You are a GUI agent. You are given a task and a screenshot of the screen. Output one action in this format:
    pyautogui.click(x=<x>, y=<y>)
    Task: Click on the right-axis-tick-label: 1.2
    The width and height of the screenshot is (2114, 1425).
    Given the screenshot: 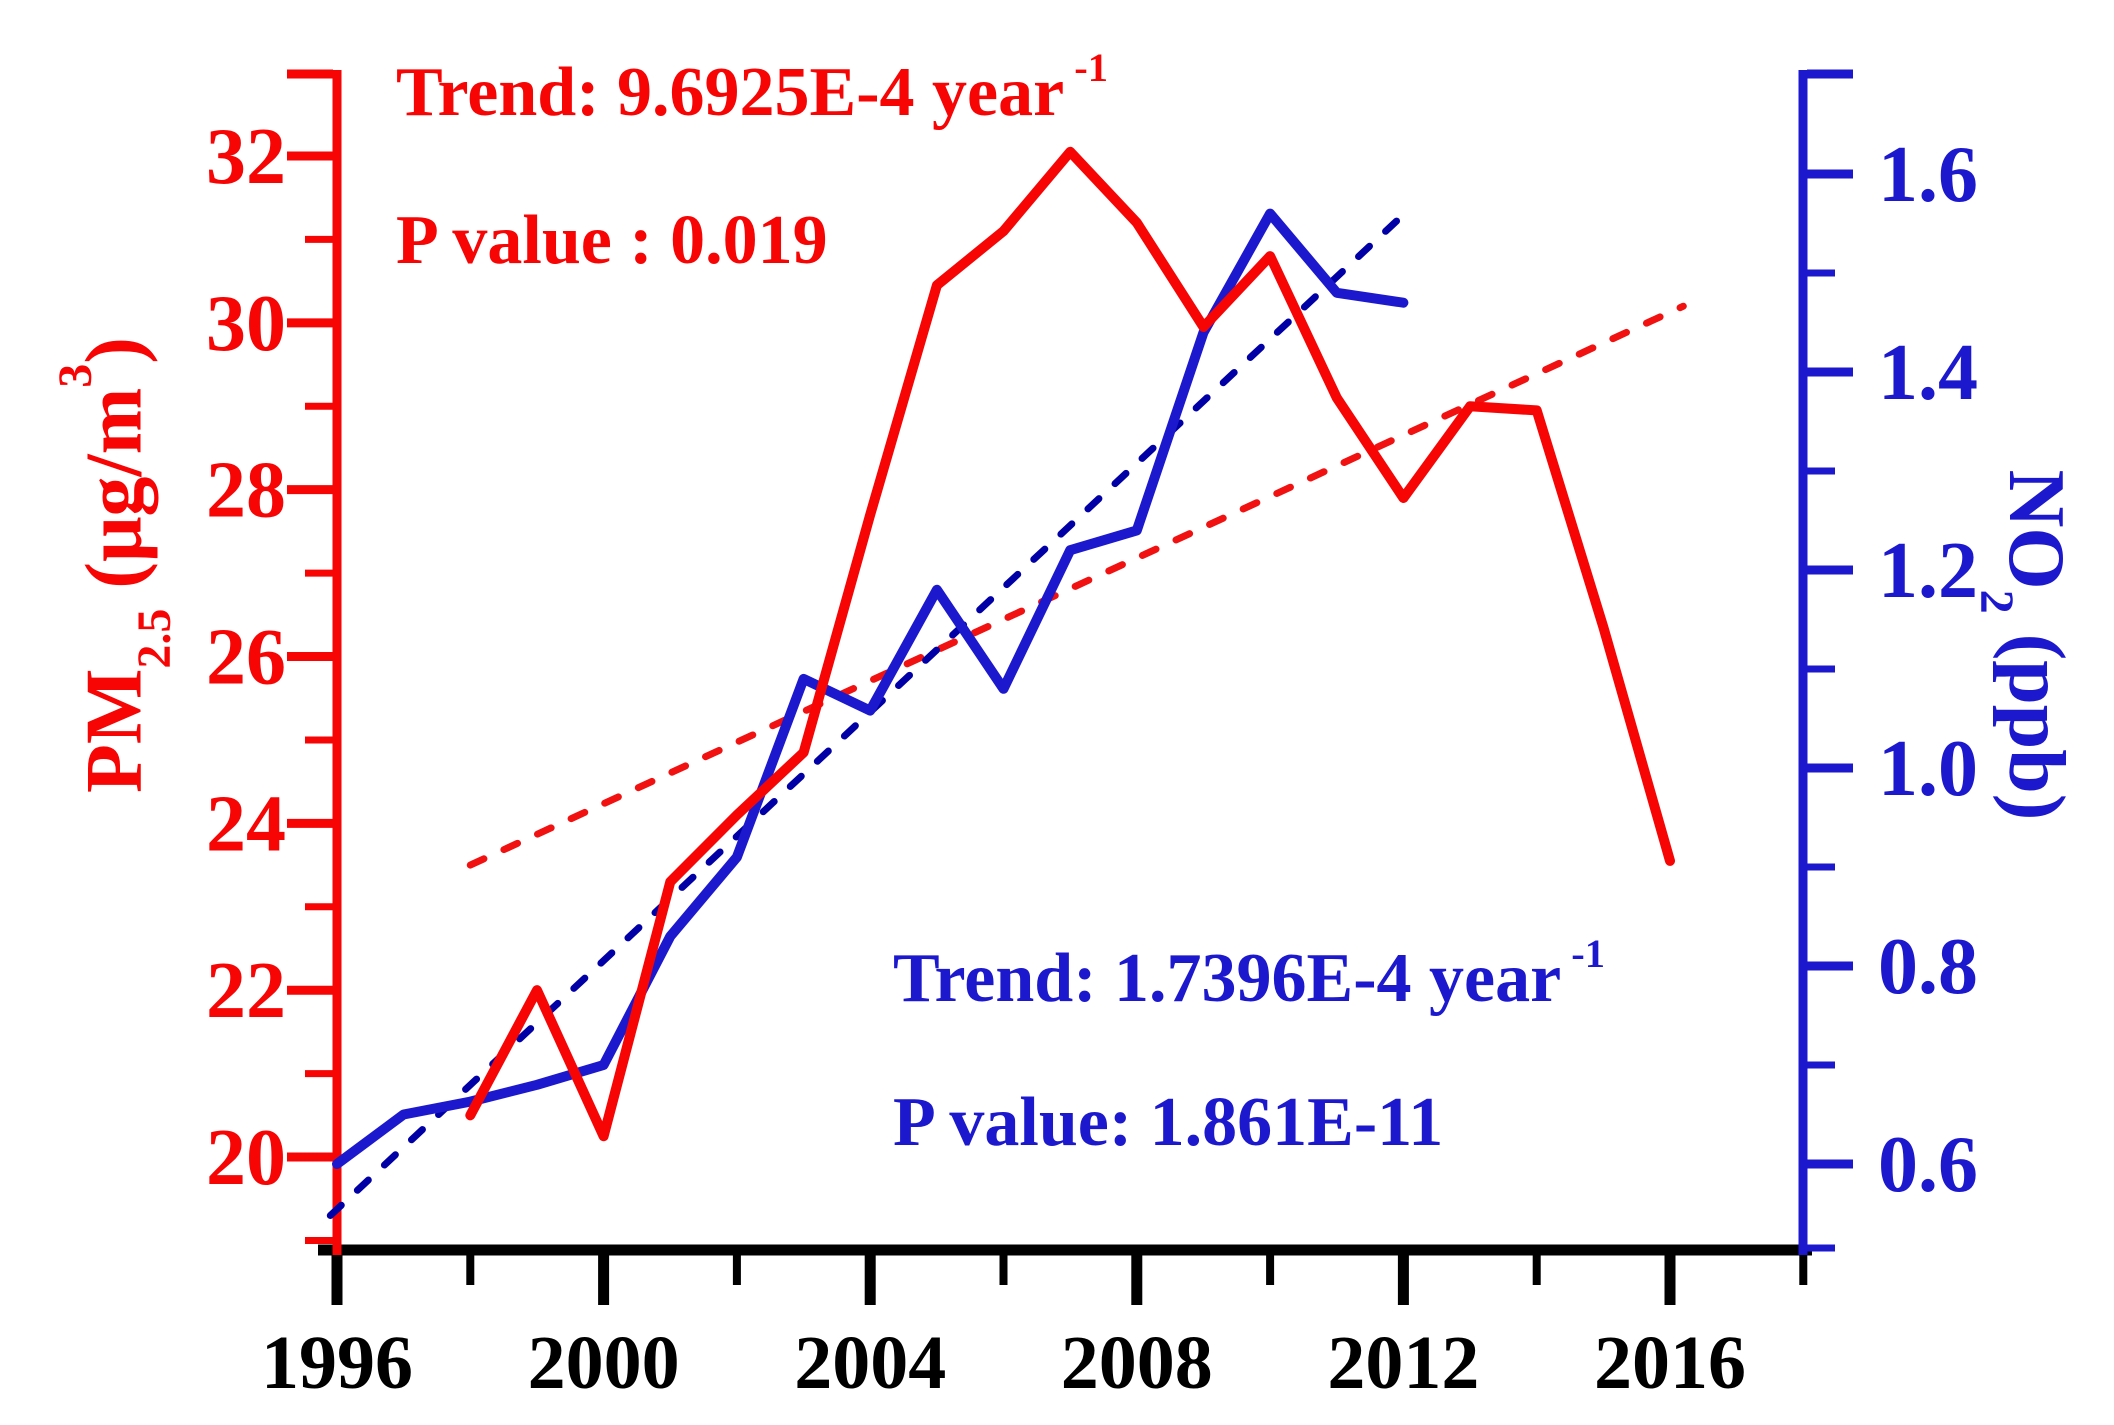 What is the action you would take?
    pyautogui.click(x=1928, y=571)
    